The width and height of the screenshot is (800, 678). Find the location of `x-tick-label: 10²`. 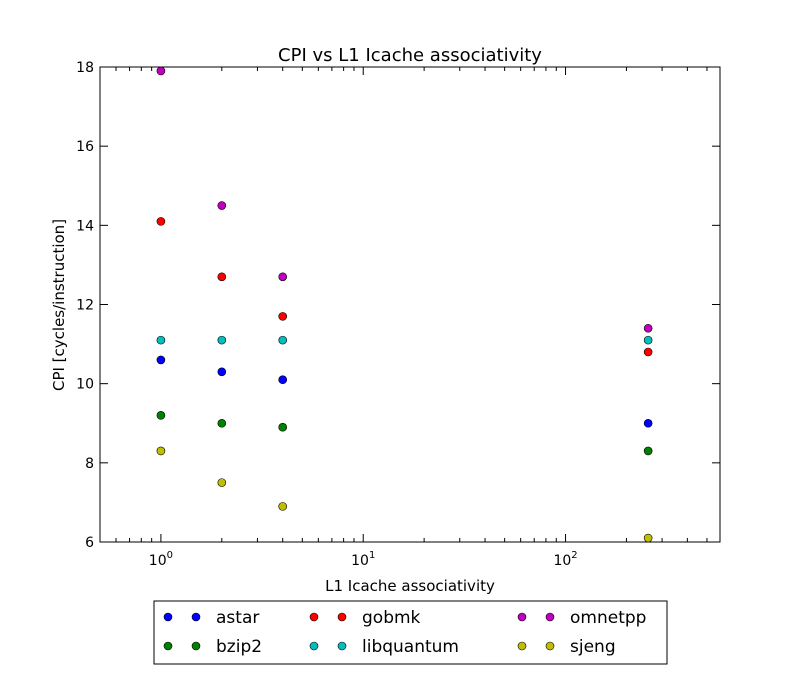

x-tick-label: 10² is located at coordinates (565, 559).